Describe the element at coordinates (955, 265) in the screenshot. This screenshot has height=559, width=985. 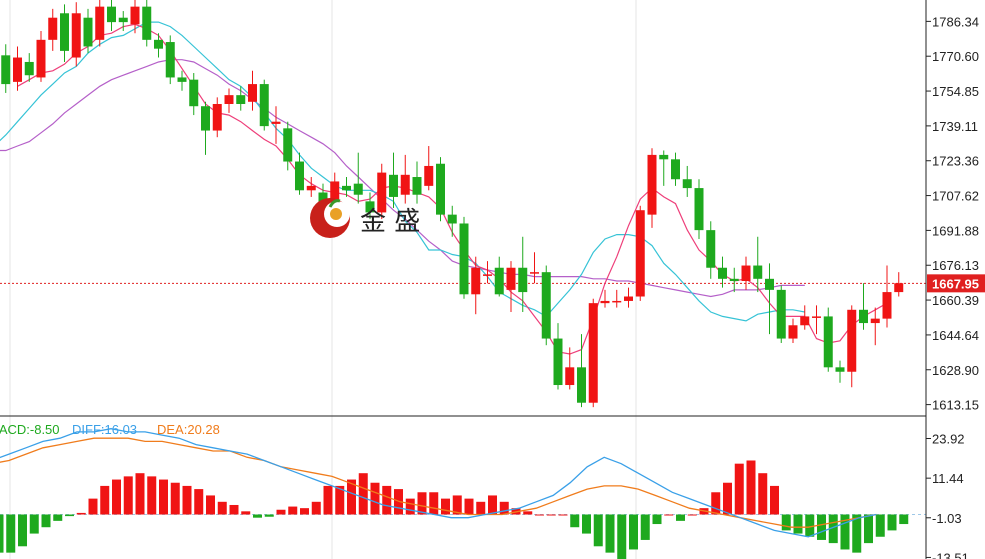
I see `price-tick-label: 1676.13` at that location.